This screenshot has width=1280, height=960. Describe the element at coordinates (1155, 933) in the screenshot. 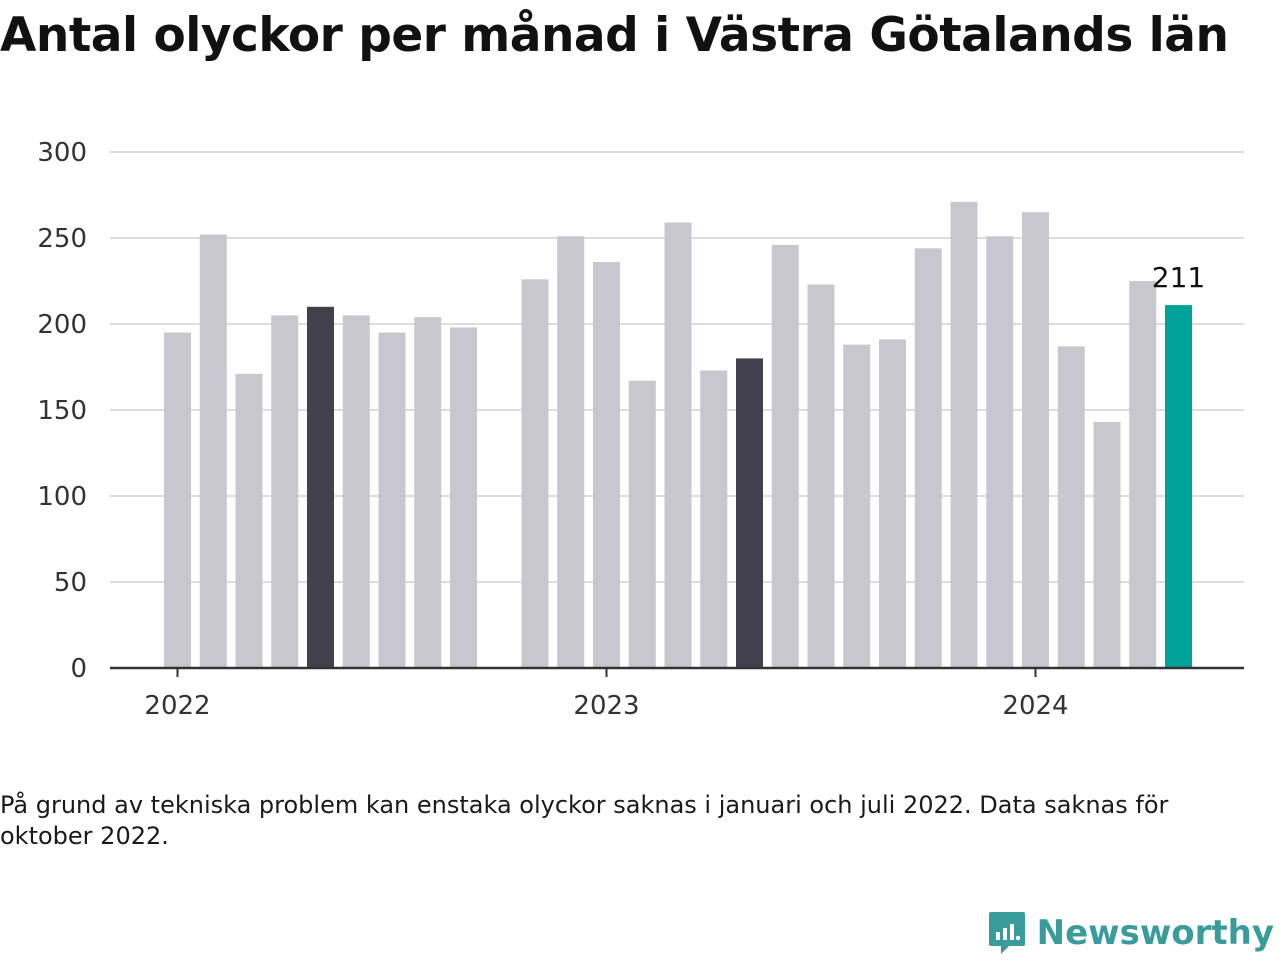

I see `logo-text: Newsworthy` at that location.